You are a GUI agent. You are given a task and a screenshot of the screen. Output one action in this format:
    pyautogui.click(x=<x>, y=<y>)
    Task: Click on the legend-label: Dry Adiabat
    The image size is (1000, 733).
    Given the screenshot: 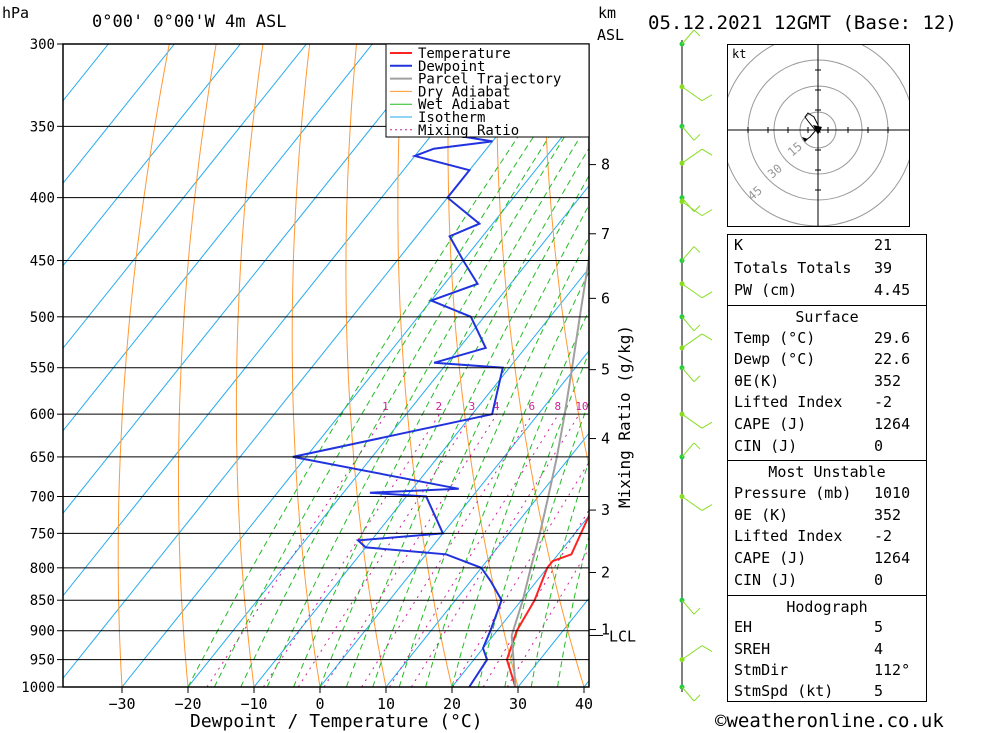 What is the action you would take?
    pyautogui.click(x=464, y=92)
    